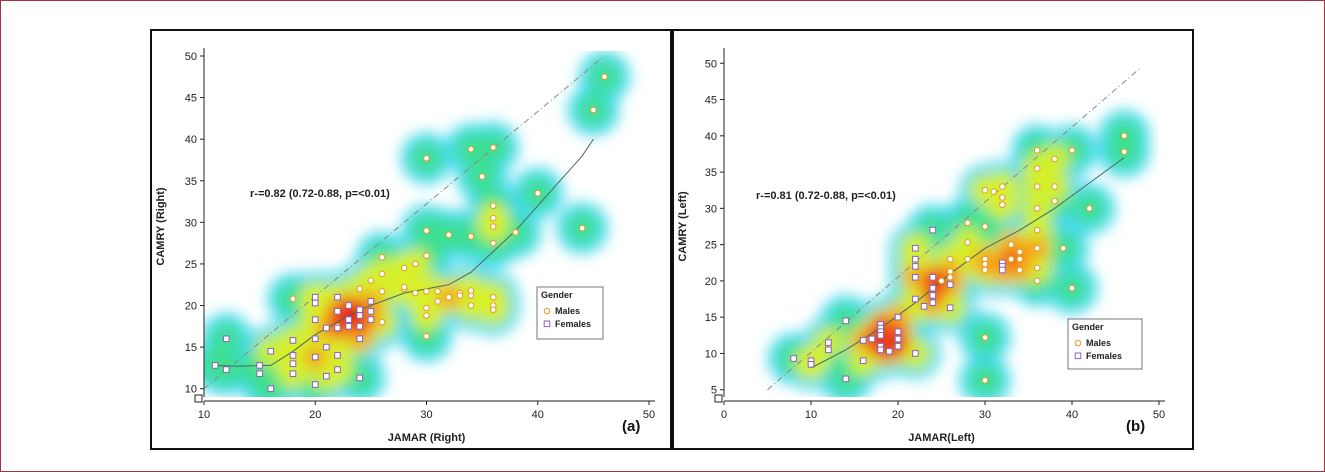  I want to click on y-axis-title: CAMRY (Left), so click(683, 226).